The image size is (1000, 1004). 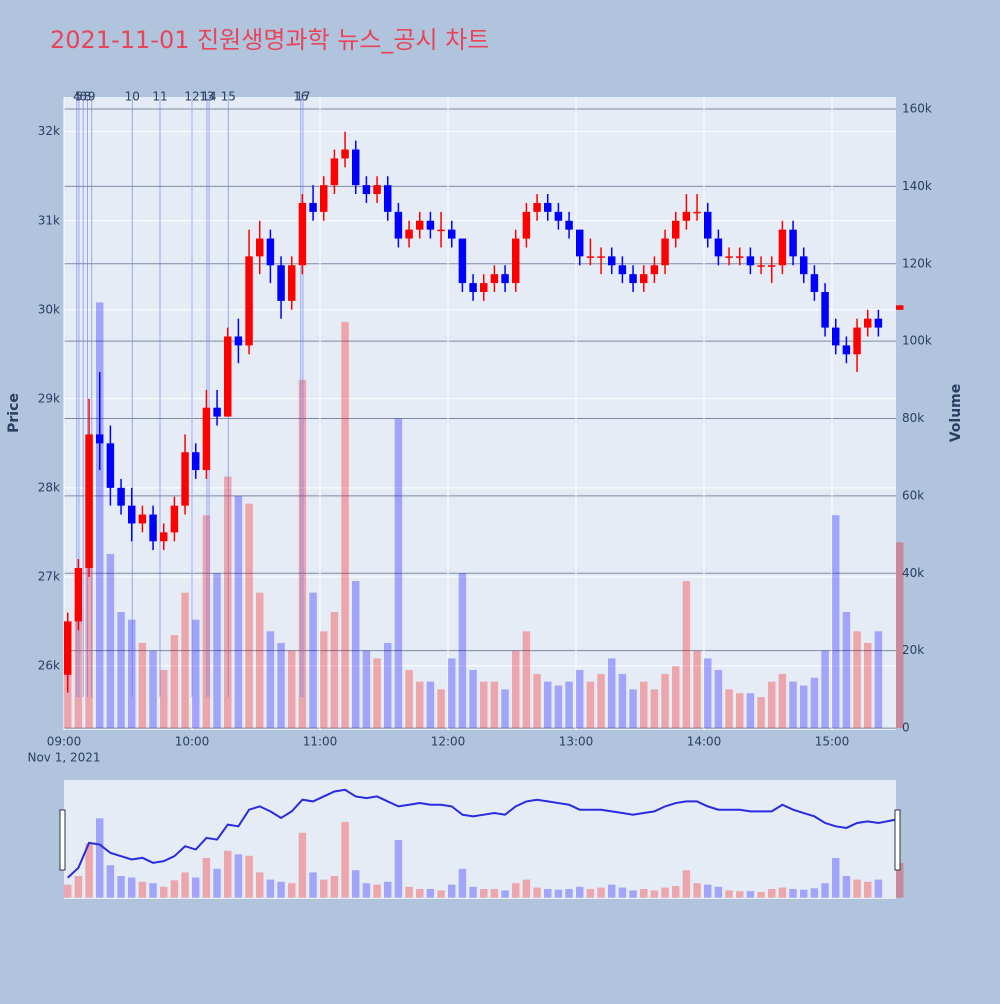 What do you see at coordinates (208, 97) in the screenshot?
I see `event-label: 14` at bounding box center [208, 97].